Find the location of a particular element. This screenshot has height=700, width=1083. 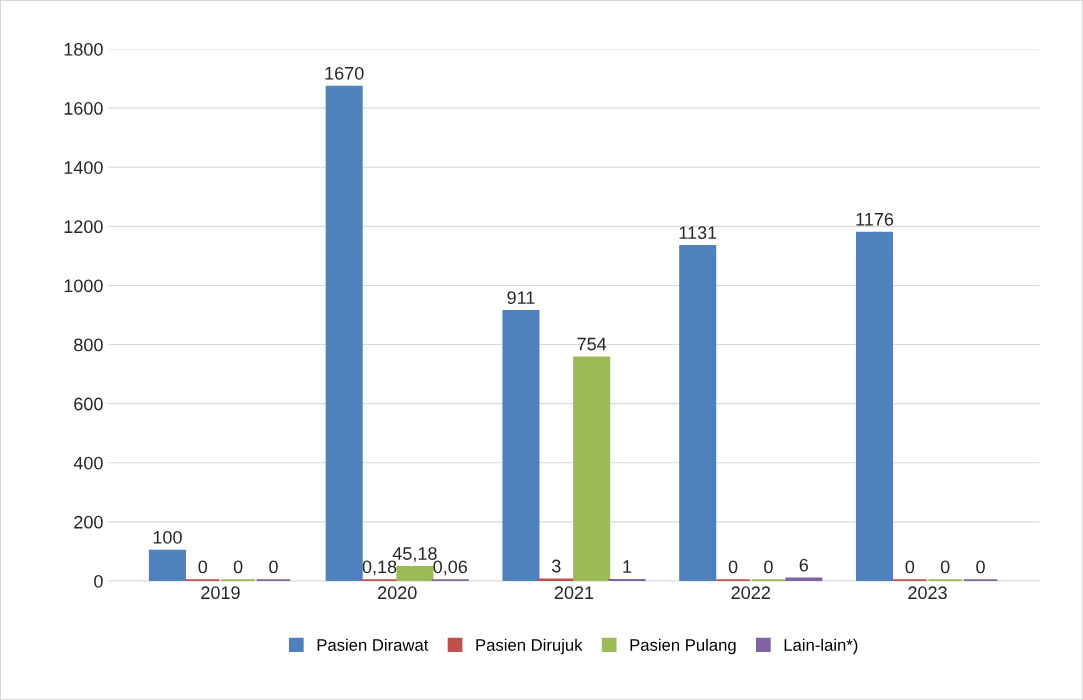

data-label: 754 is located at coordinates (592, 344).